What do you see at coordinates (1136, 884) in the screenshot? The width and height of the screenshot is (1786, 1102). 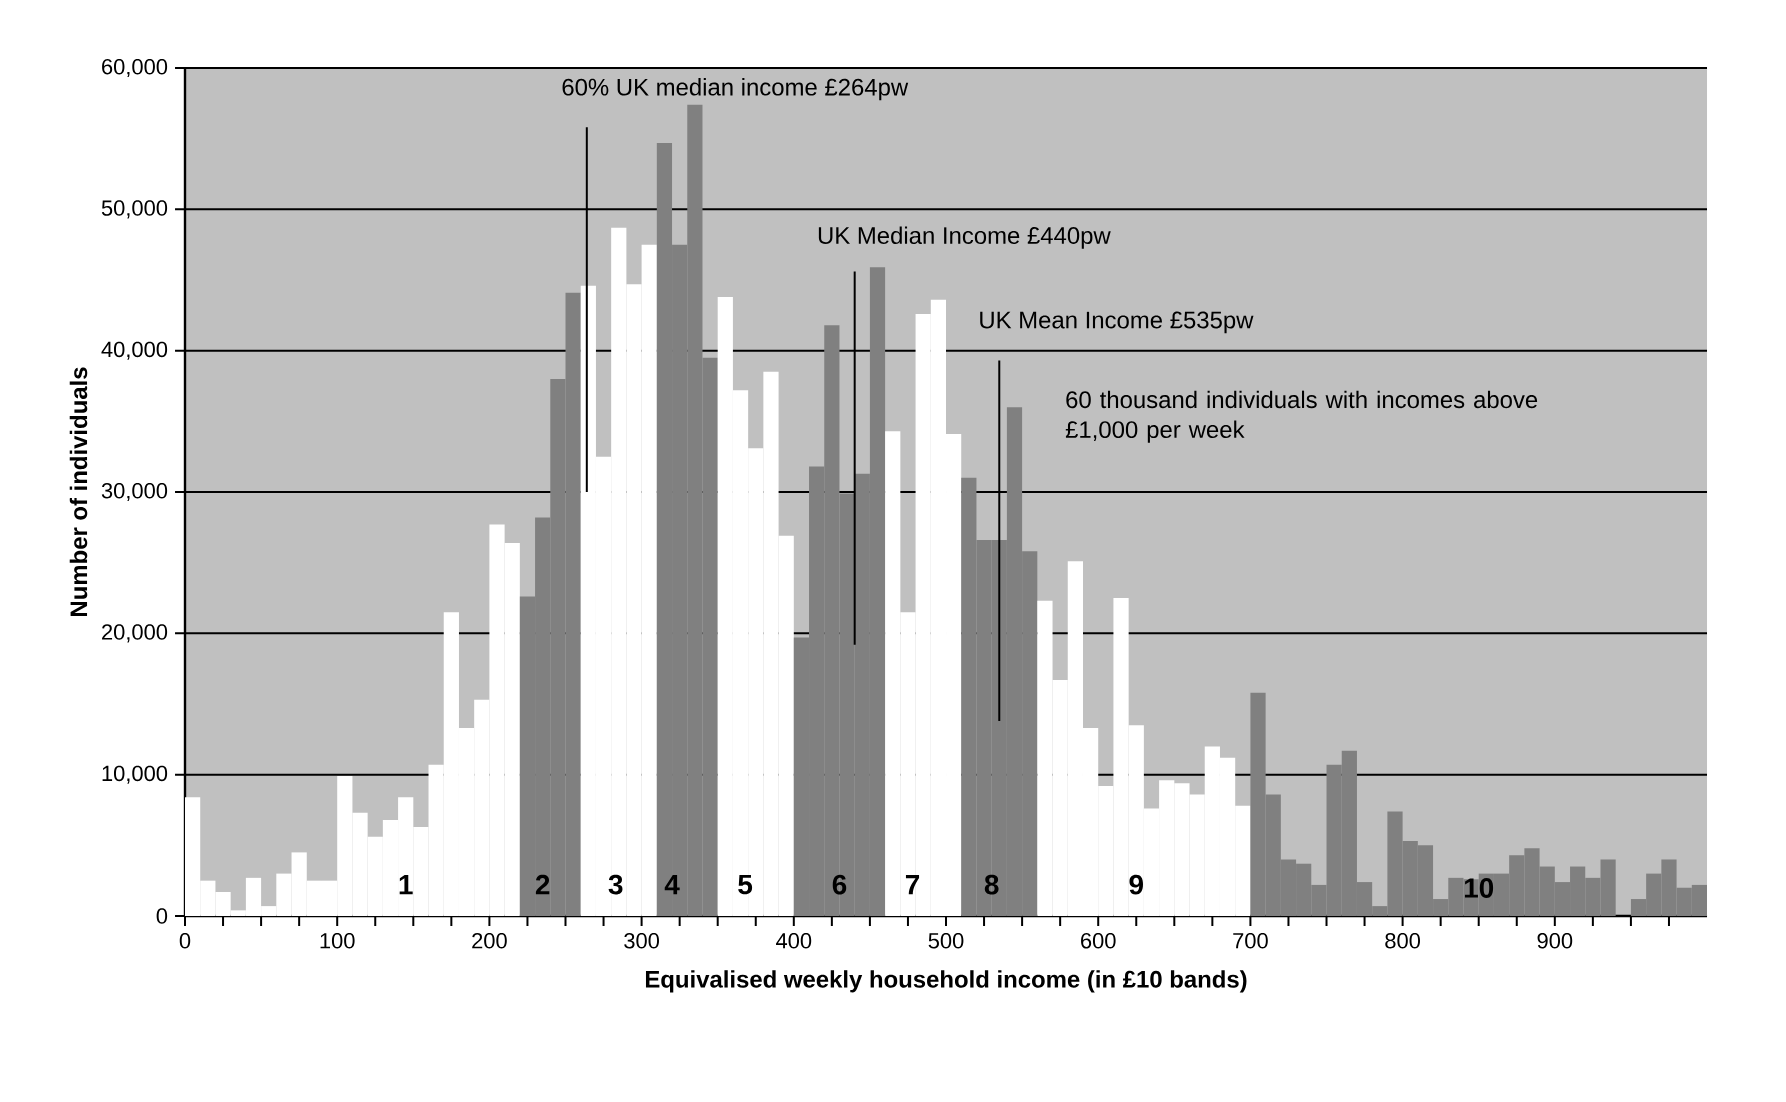 I see `annotation: 9` at bounding box center [1136, 884].